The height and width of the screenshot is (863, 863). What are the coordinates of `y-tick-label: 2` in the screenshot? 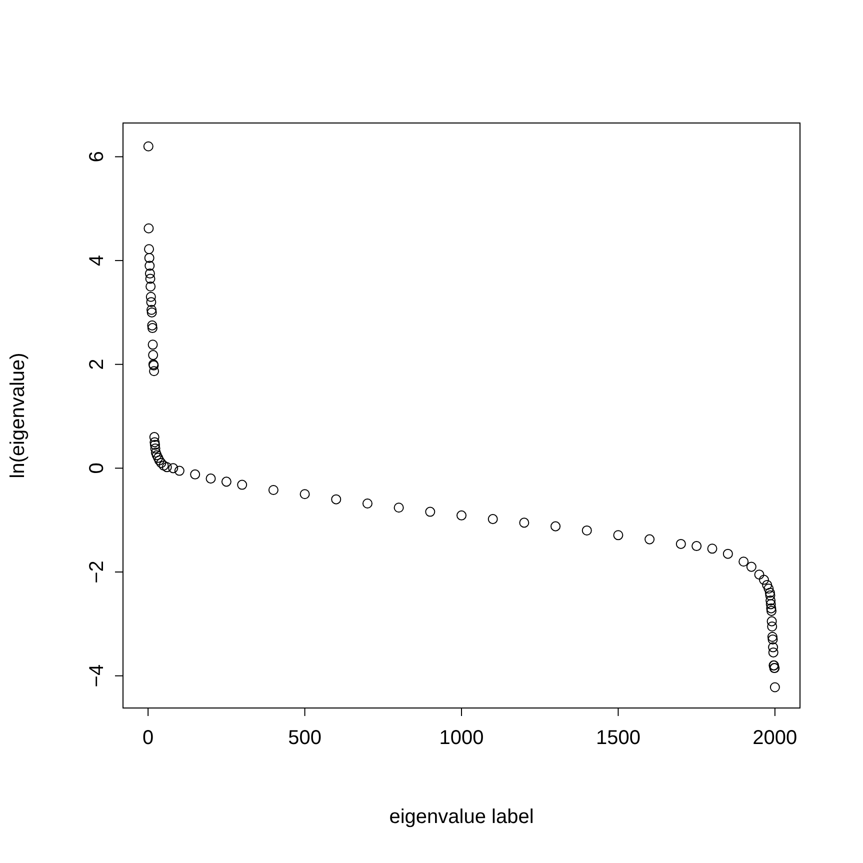 It's located at (97, 364).